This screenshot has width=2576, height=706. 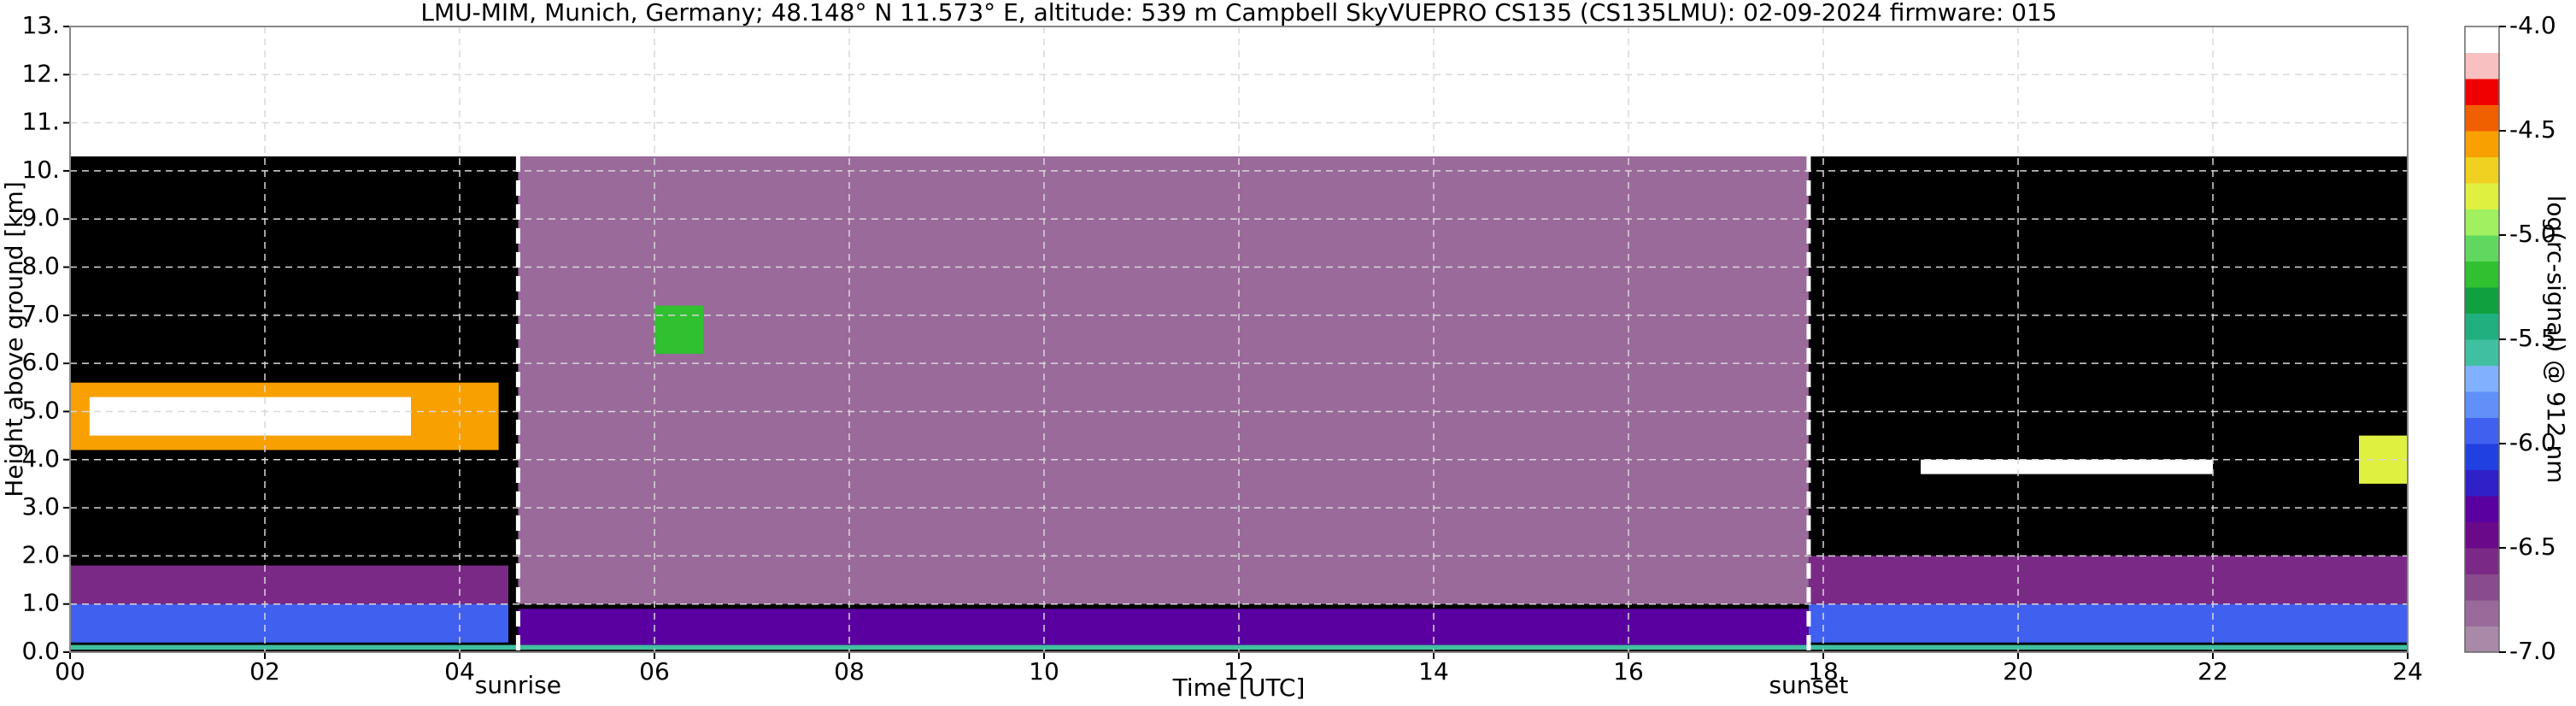 I want to click on x-tick-label: 04, so click(x=459, y=671).